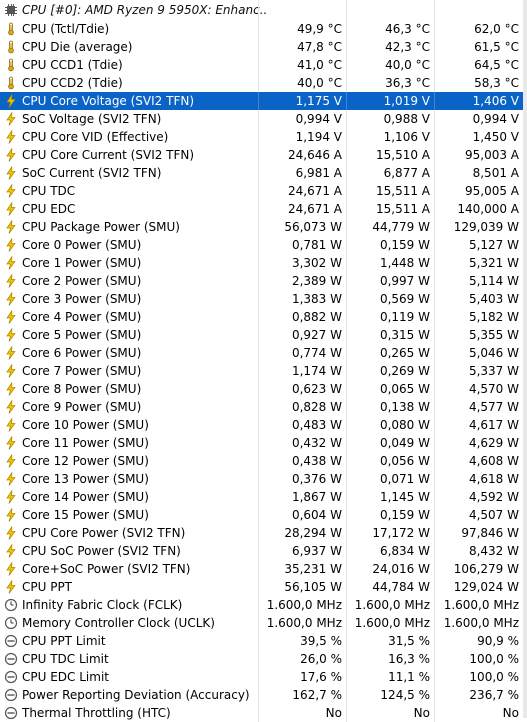 The width and height of the screenshot is (527, 722). What do you see at coordinates (11, 641) in the screenshot?
I see `gauge-icon` at bounding box center [11, 641].